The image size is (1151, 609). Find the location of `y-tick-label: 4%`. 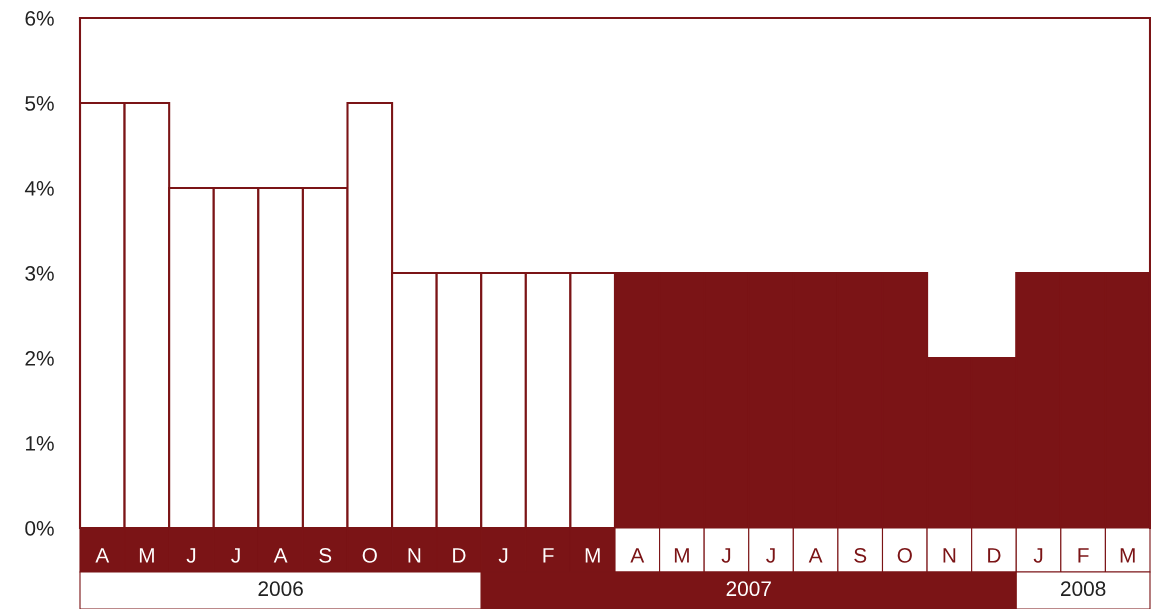

y-tick-label: 4% is located at coordinates (39, 188).